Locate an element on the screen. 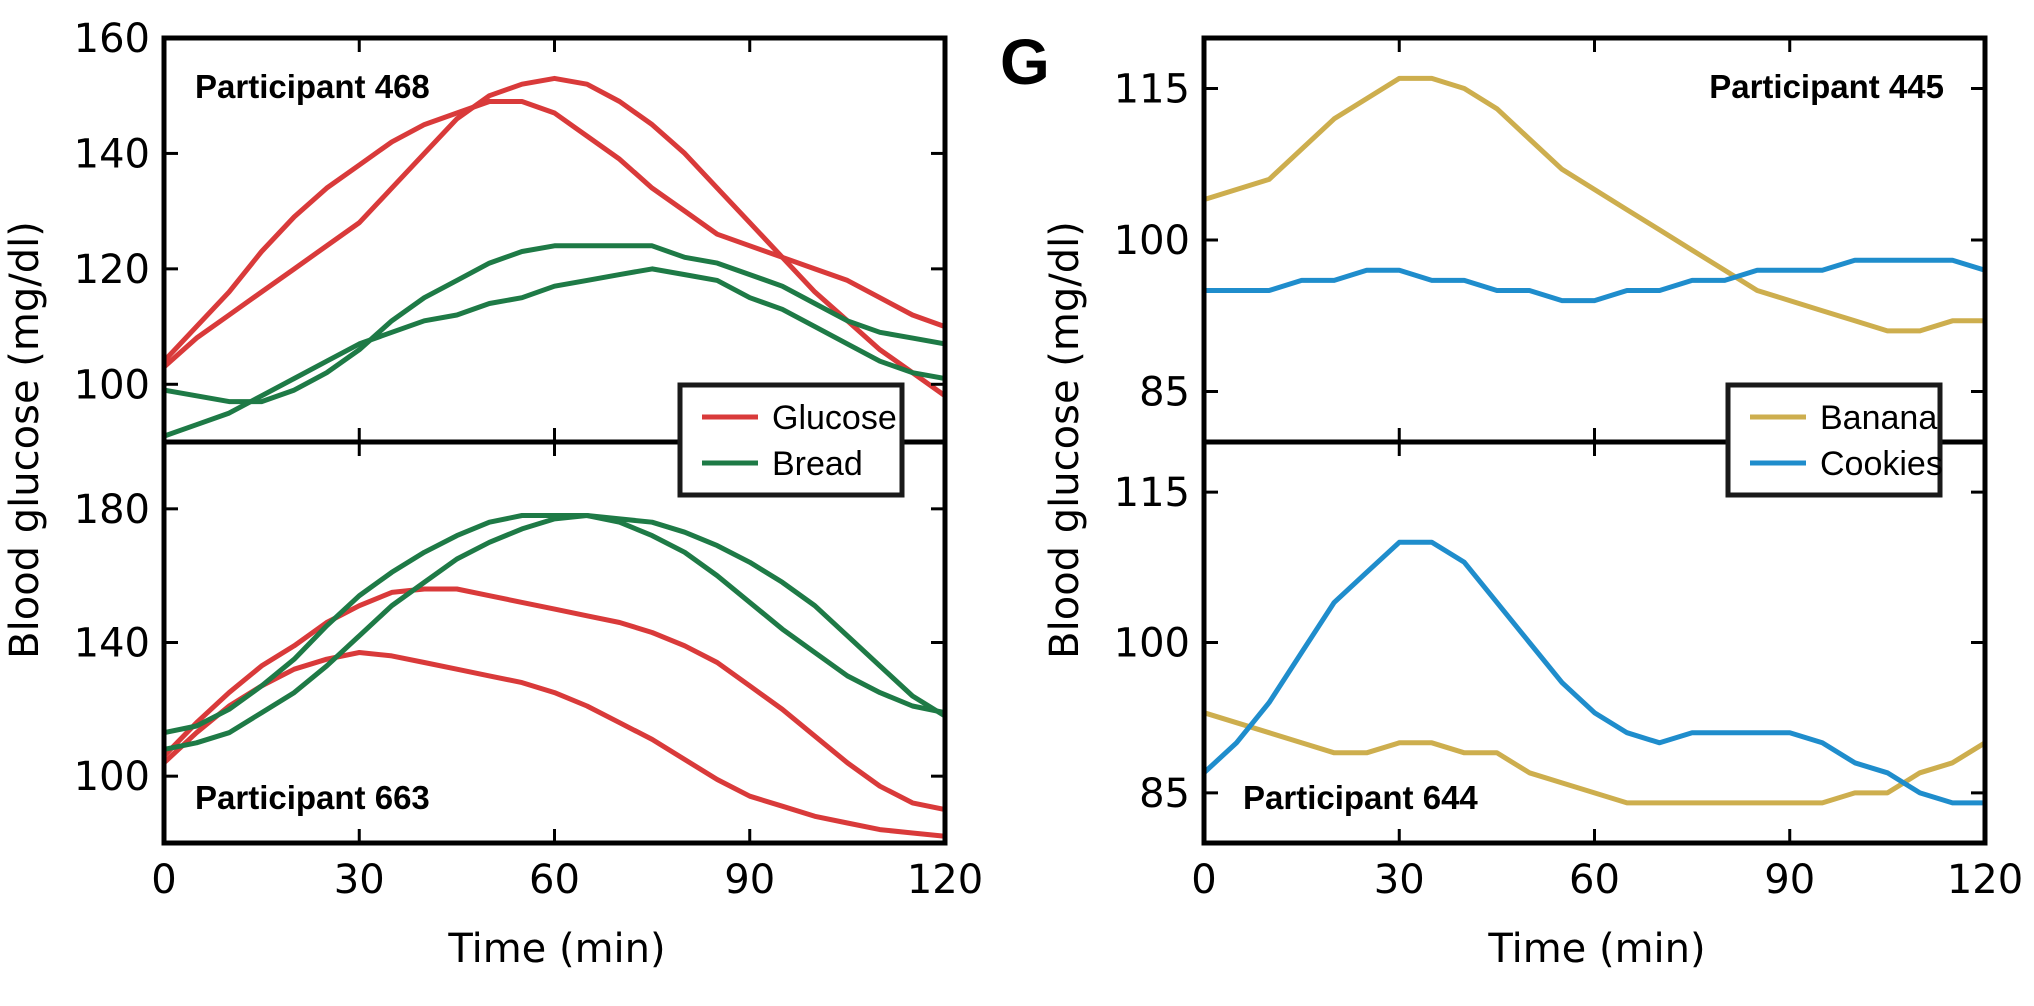 The width and height of the screenshot is (2034, 1006). legend-left: Glucose Bread is located at coordinates (791, 440).